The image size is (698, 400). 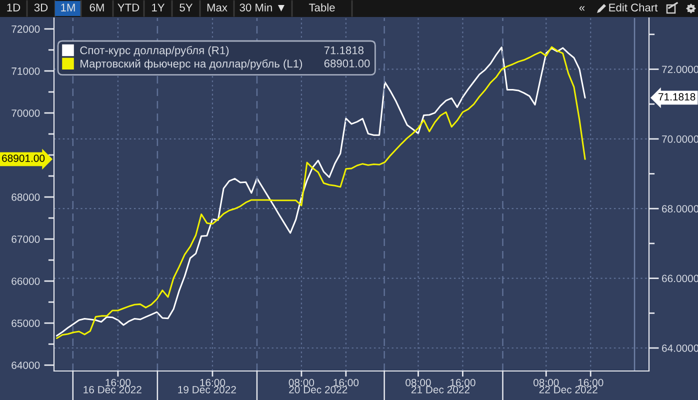 I want to click on y-tick-label: 68000, so click(x=26, y=197).